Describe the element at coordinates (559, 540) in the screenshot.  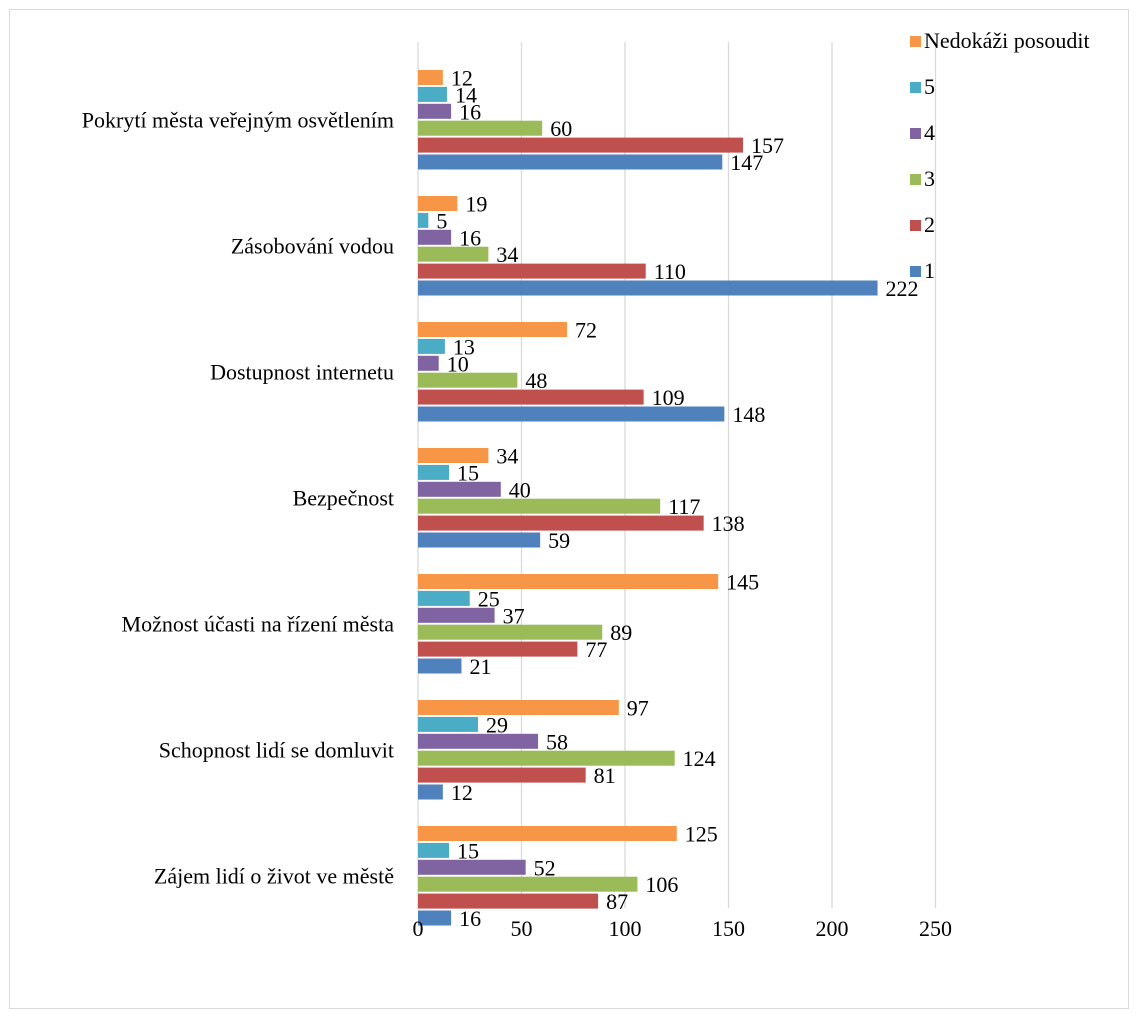
I see `data-label: 59` at that location.